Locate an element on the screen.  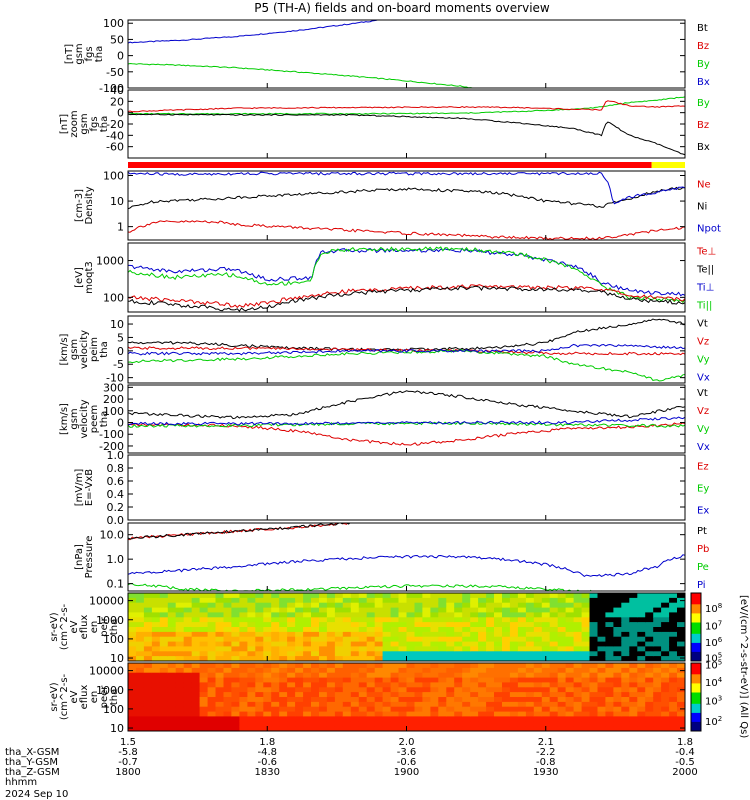
peim_velocity-ylabel-line: [km/s] is located at coordinates (64, 349).